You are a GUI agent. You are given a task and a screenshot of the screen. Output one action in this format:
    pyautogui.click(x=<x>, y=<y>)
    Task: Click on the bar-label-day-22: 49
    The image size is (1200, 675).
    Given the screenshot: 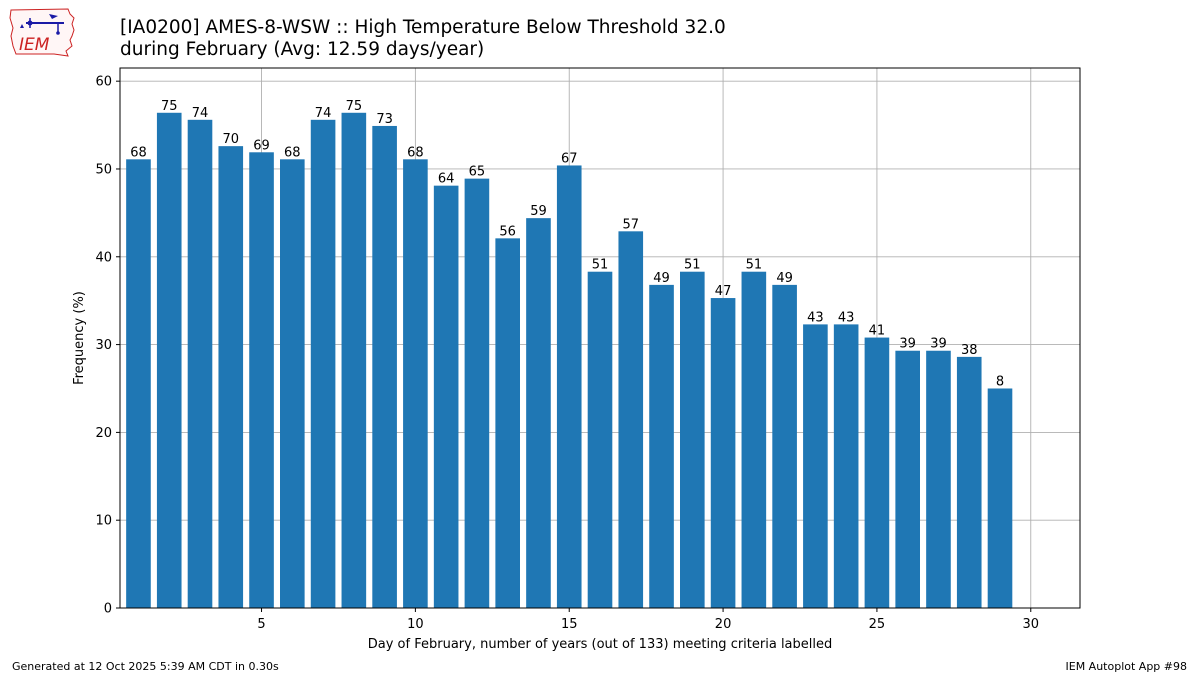 What is the action you would take?
    pyautogui.click(x=784, y=278)
    